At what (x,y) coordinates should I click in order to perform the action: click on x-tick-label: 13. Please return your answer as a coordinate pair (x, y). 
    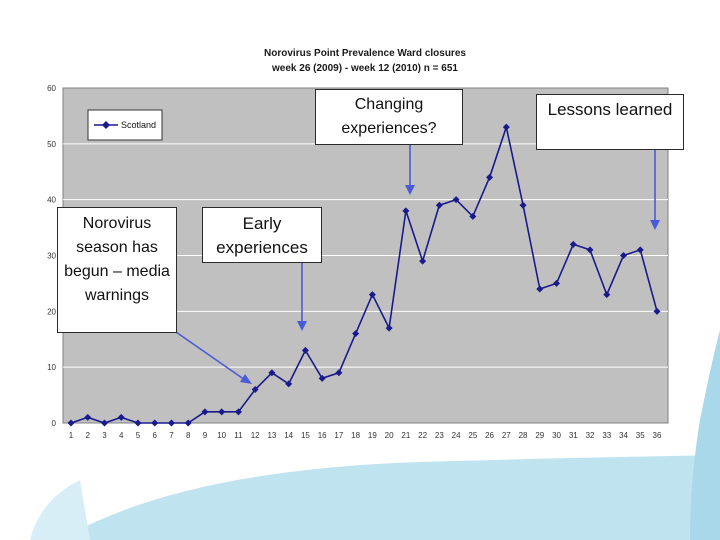
    Looking at the image, I should click on (271, 435).